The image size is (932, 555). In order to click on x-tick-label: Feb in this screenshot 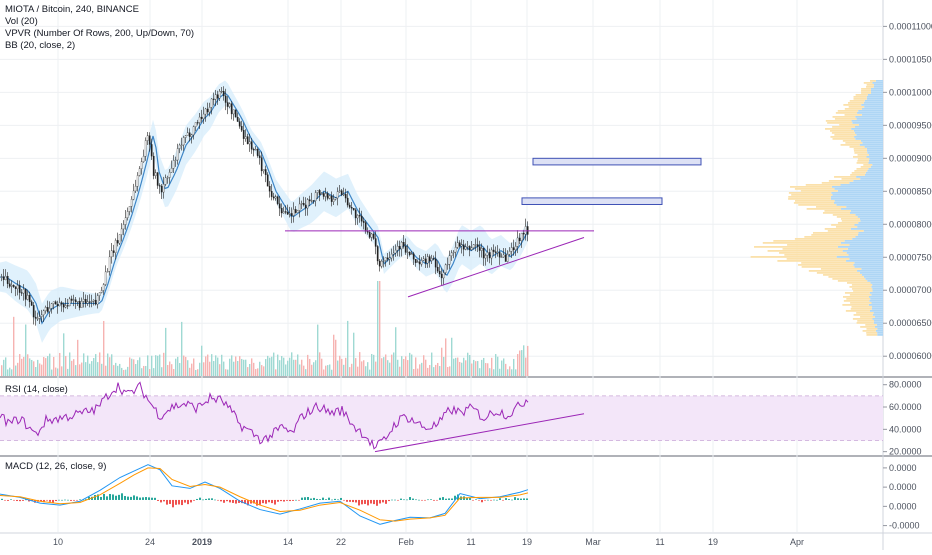, I will do `click(406, 542)`.